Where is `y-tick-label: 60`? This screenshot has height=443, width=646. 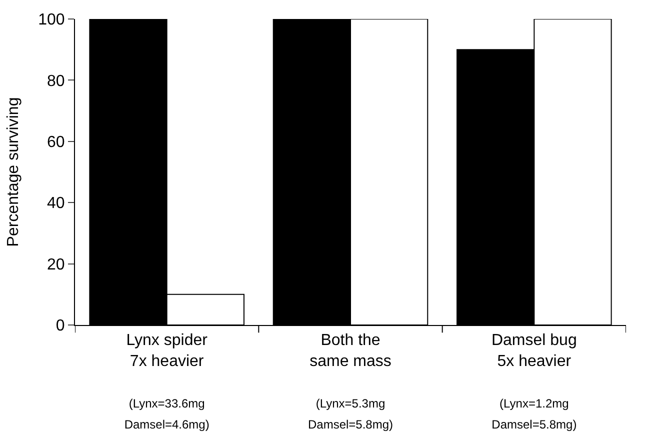 y-tick-label: 60 is located at coordinates (56, 142).